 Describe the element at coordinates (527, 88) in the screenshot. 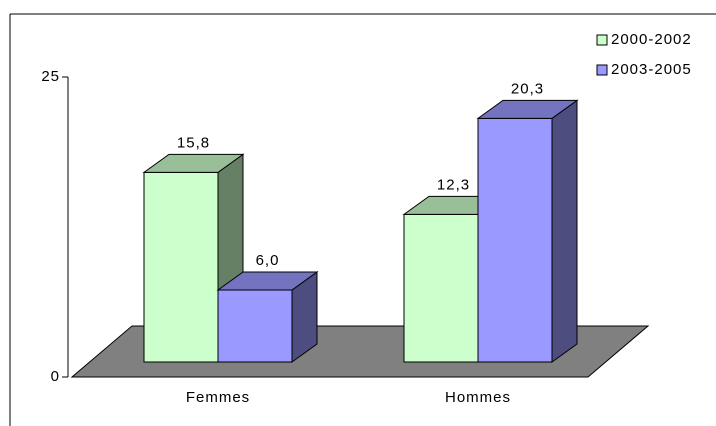

I see `value-label: 20,3` at that location.